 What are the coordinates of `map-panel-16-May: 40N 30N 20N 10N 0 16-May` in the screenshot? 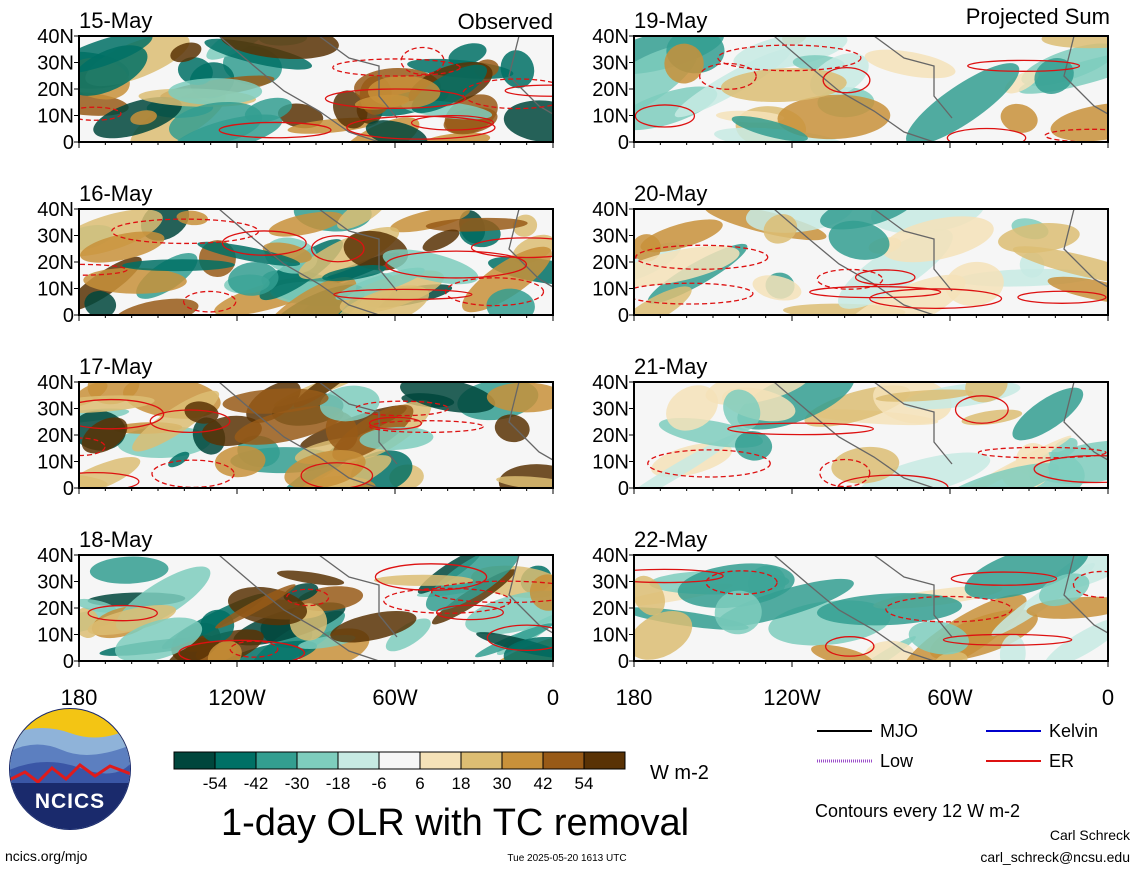 It's located at (295, 254).